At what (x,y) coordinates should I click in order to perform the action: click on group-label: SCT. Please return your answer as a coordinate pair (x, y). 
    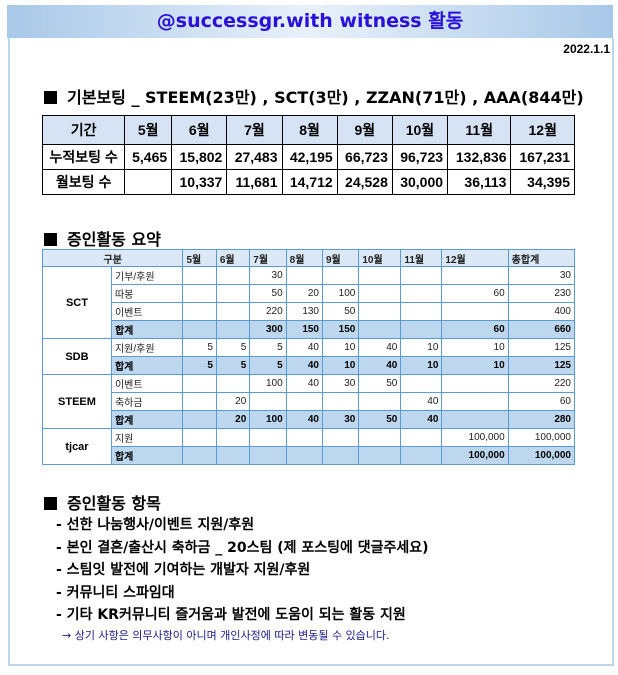
    Looking at the image, I should click on (77, 302).